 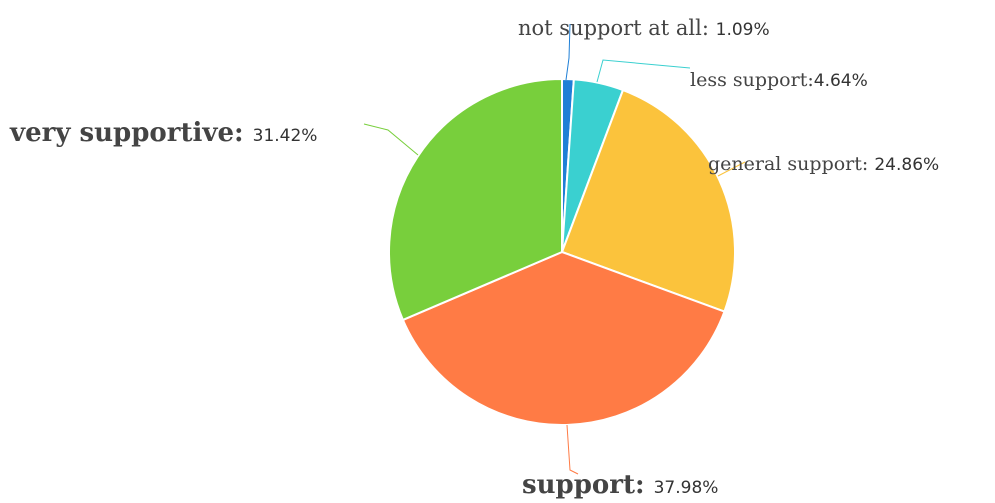 What do you see at coordinates (648, 200) in the screenshot?
I see `pie-slice-general-support` at bounding box center [648, 200].